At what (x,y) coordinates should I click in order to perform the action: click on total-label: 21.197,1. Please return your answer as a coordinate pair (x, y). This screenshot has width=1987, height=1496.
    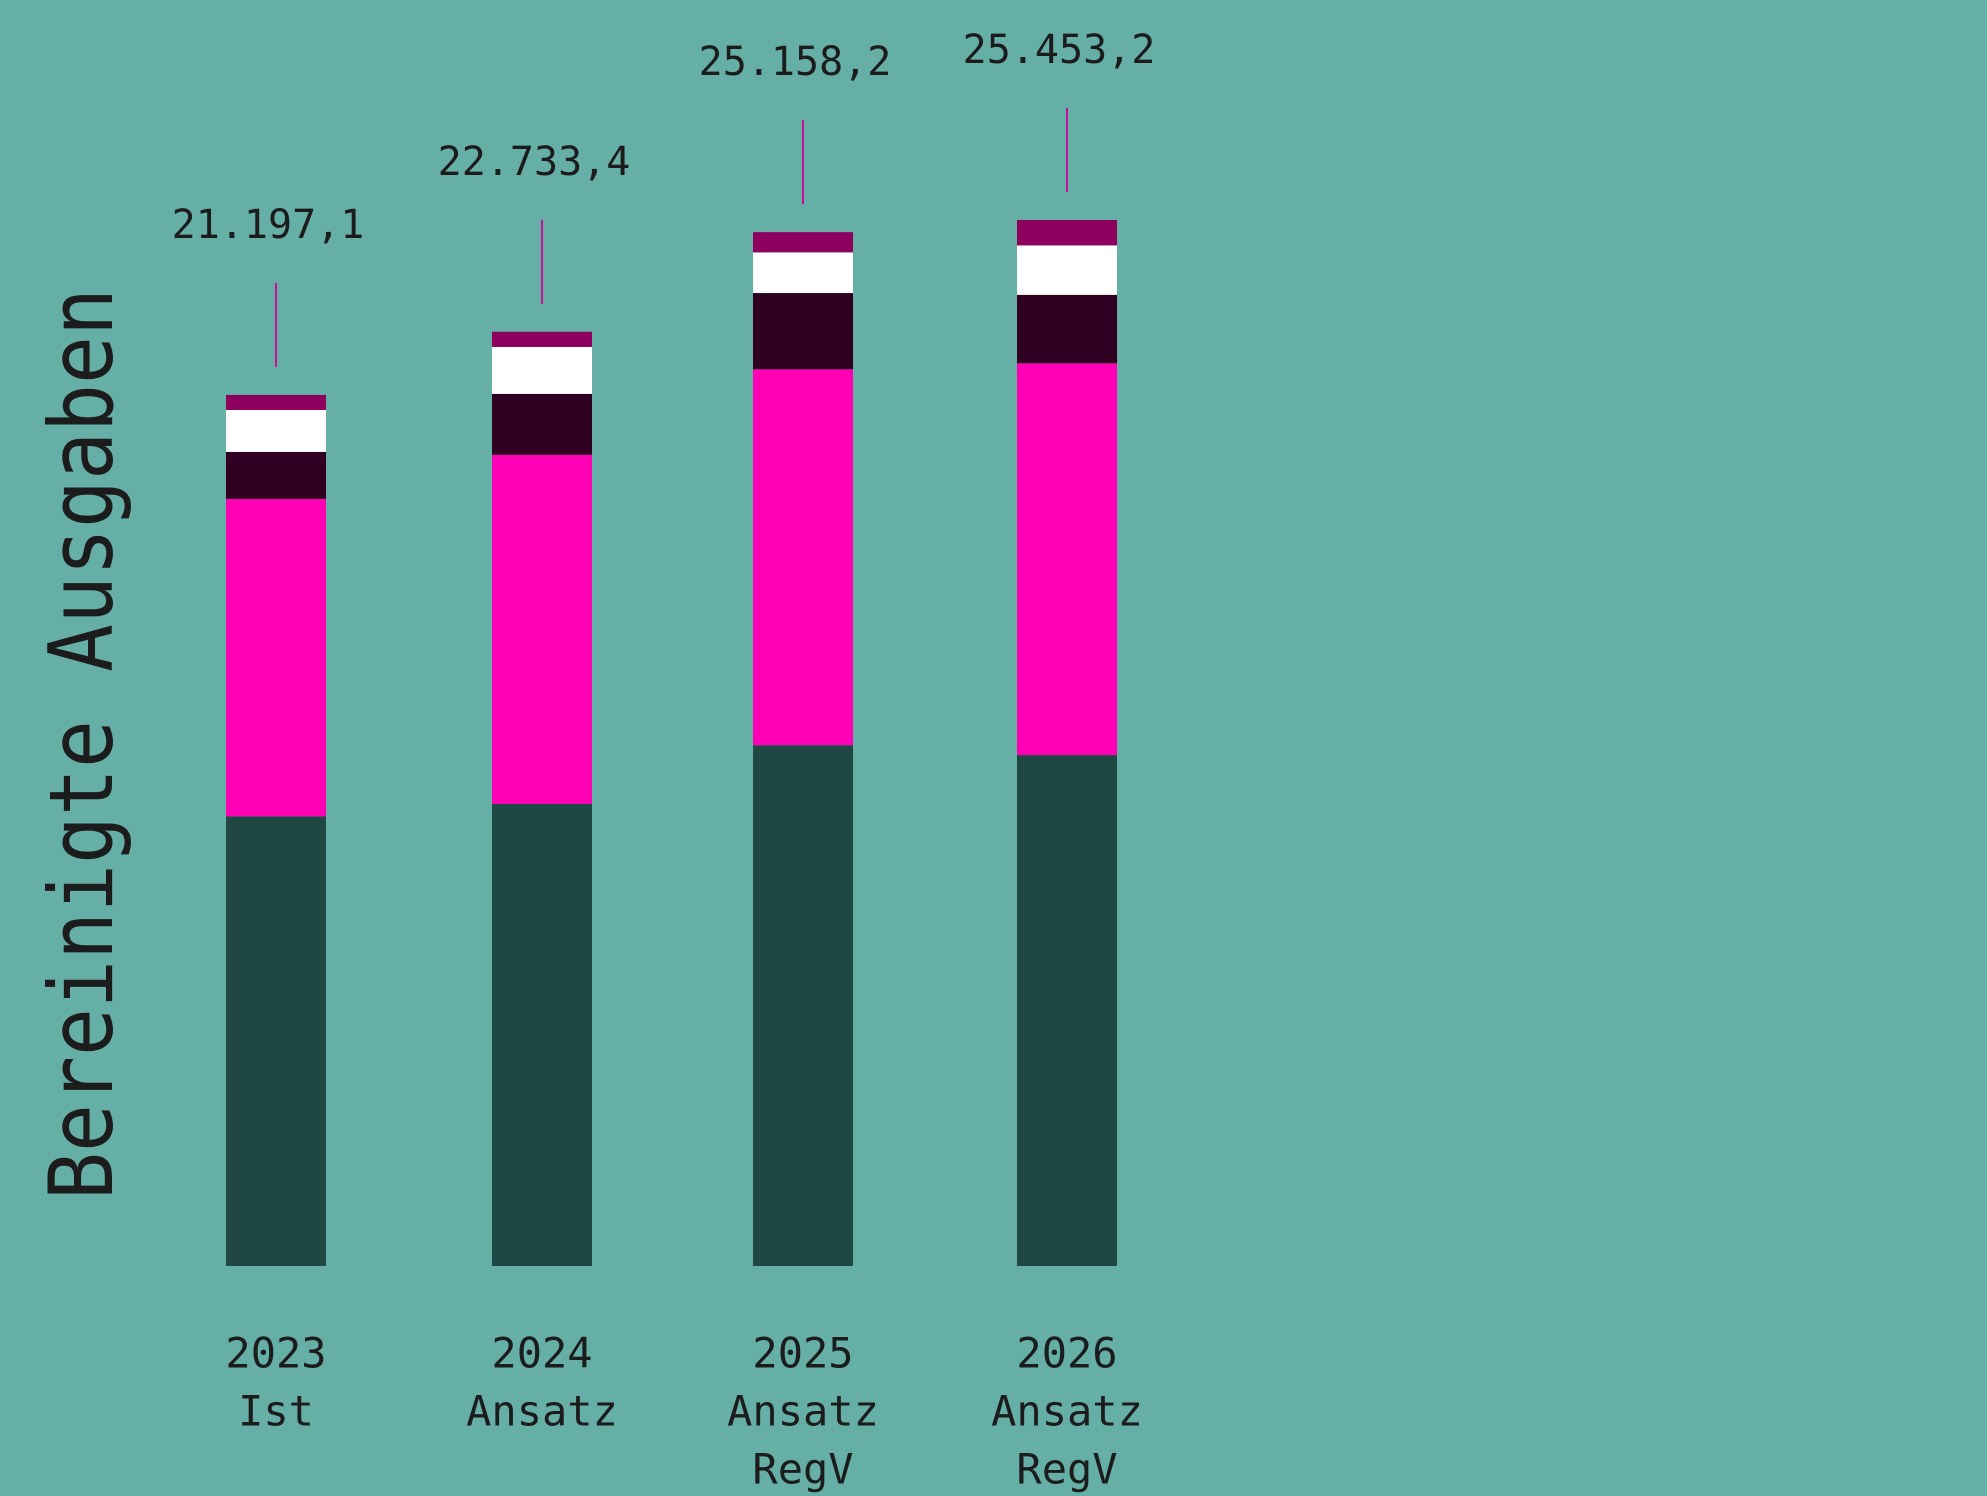
    Looking at the image, I should click on (268, 225).